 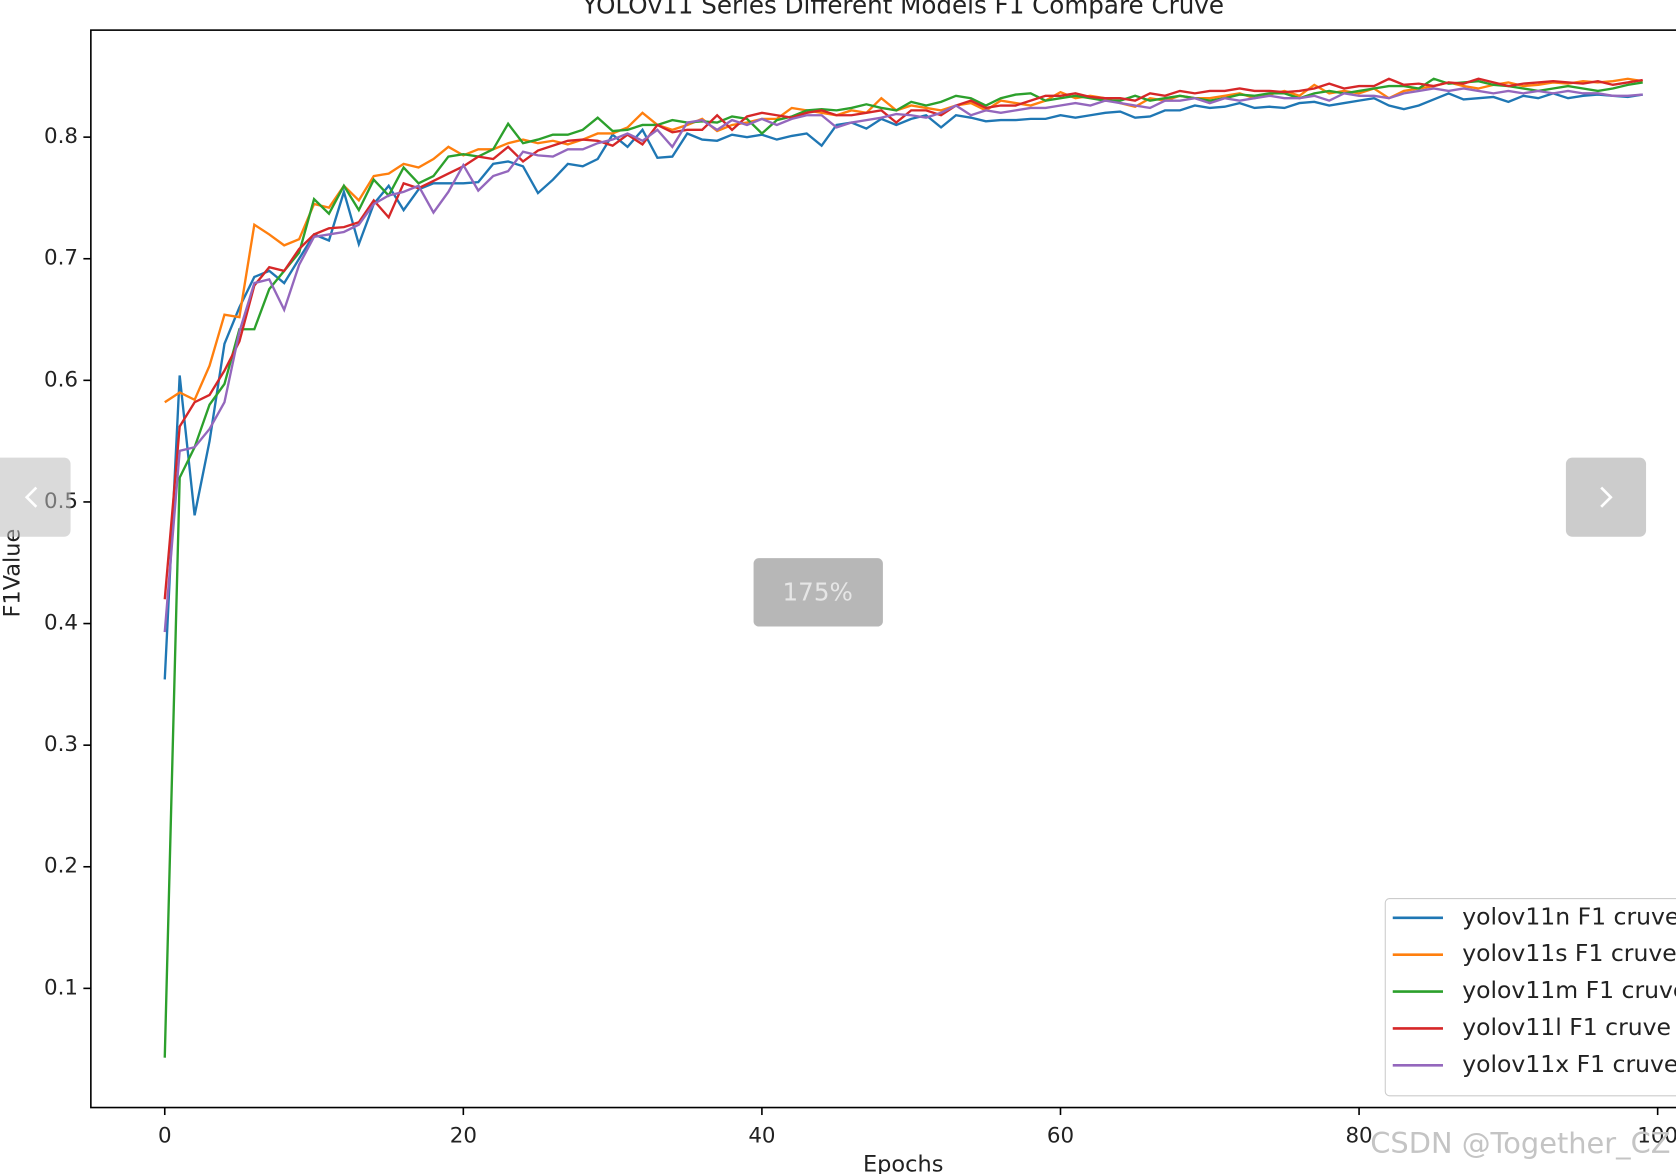 What do you see at coordinates (1060, 1135) in the screenshot?
I see `x-tick-label: 60` at bounding box center [1060, 1135].